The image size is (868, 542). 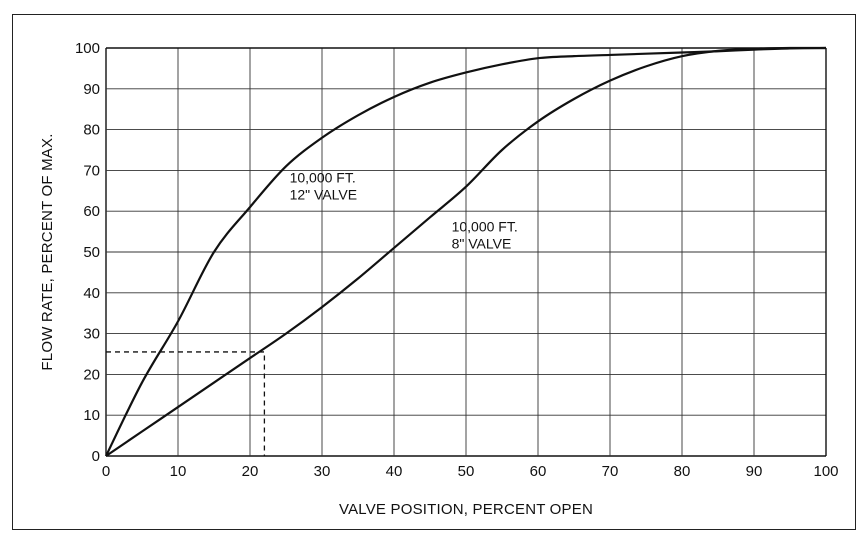 I want to click on y-tick-label: 70, so click(x=91, y=170).